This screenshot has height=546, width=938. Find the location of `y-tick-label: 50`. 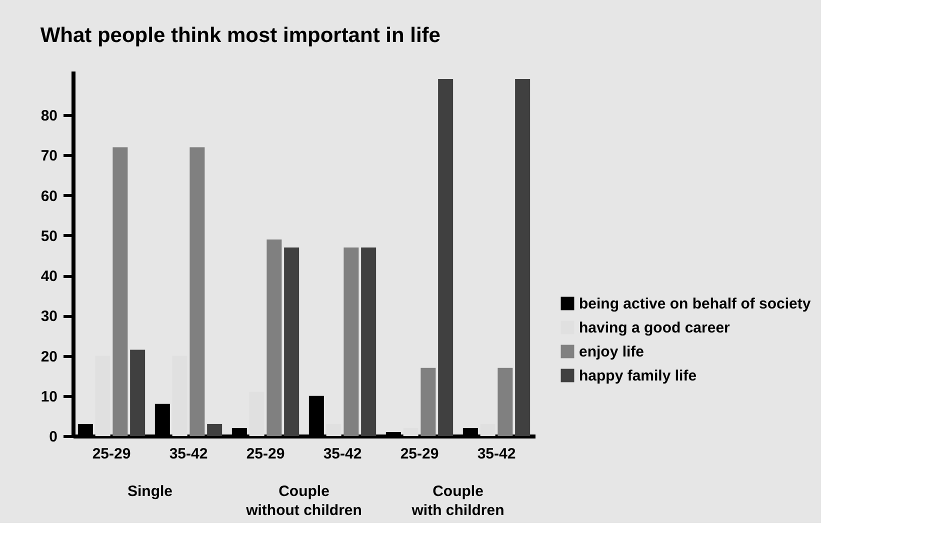

y-tick-label: 50 is located at coordinates (49, 236).